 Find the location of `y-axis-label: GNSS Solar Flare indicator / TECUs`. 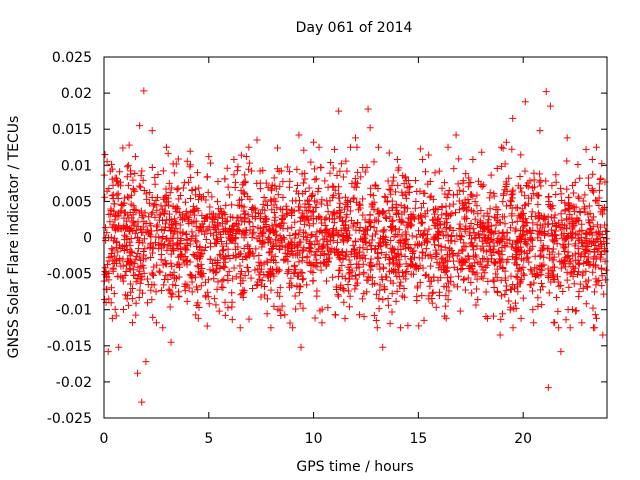

y-axis-label: GNSS Solar Flare indicator / TECUs is located at coordinates (14, 237).